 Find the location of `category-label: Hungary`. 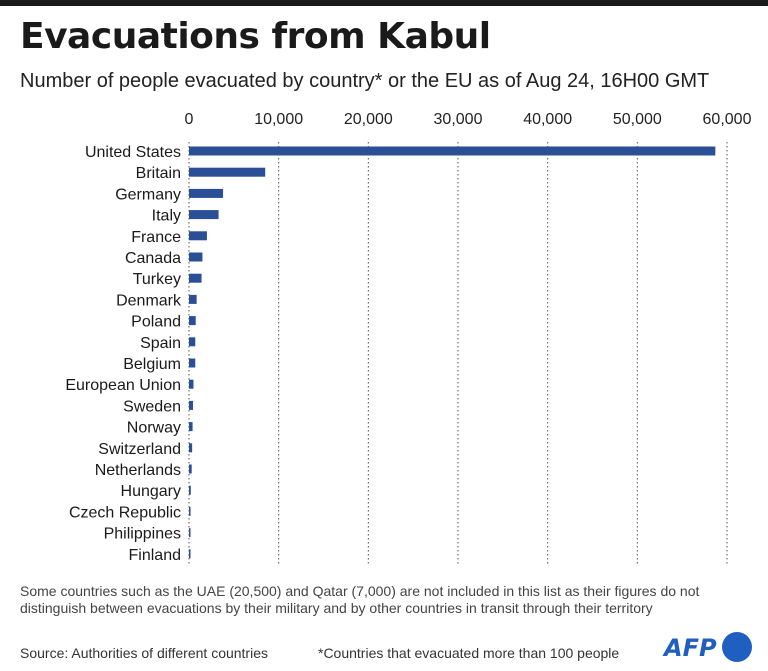

category-label: Hungary is located at coordinates (151, 491).